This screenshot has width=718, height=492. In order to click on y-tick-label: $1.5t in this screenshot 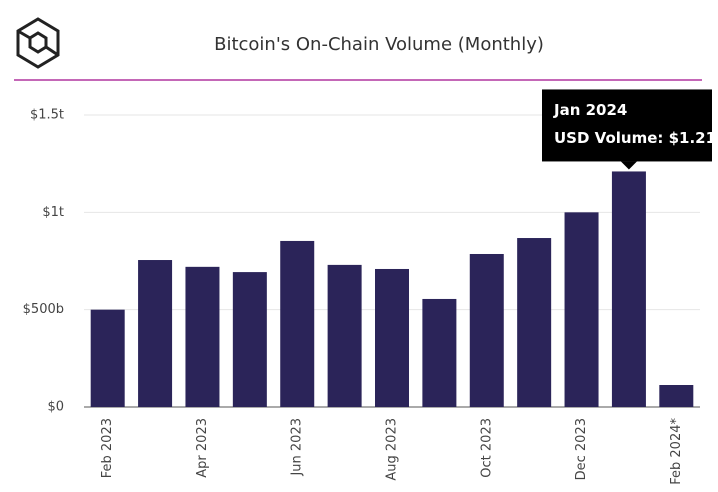, I will do `click(47, 115)`.